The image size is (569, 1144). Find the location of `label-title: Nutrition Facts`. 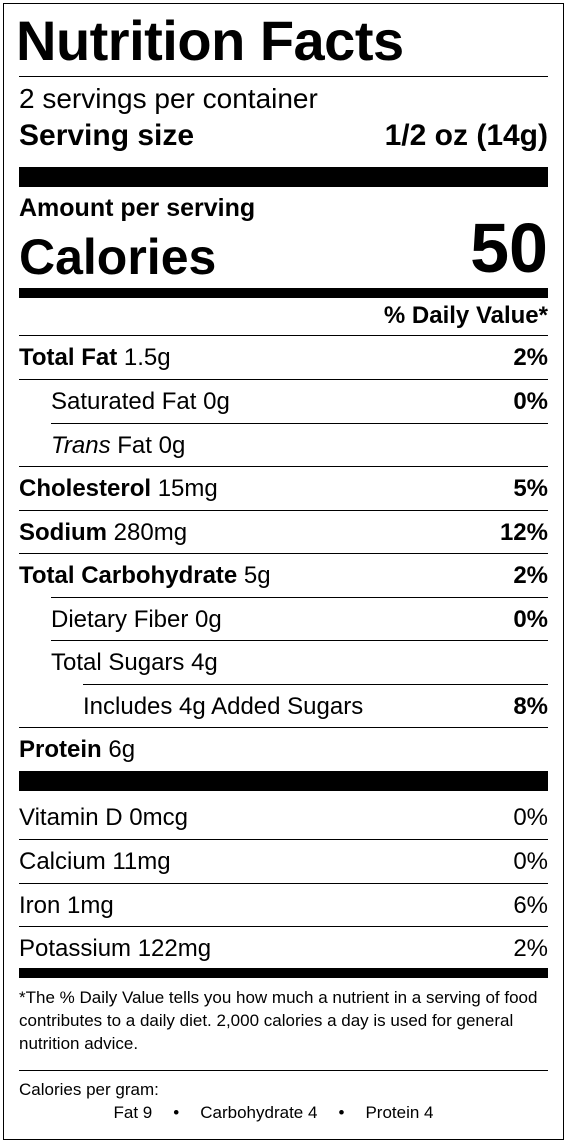

label-title: Nutrition Facts is located at coordinates (210, 40).